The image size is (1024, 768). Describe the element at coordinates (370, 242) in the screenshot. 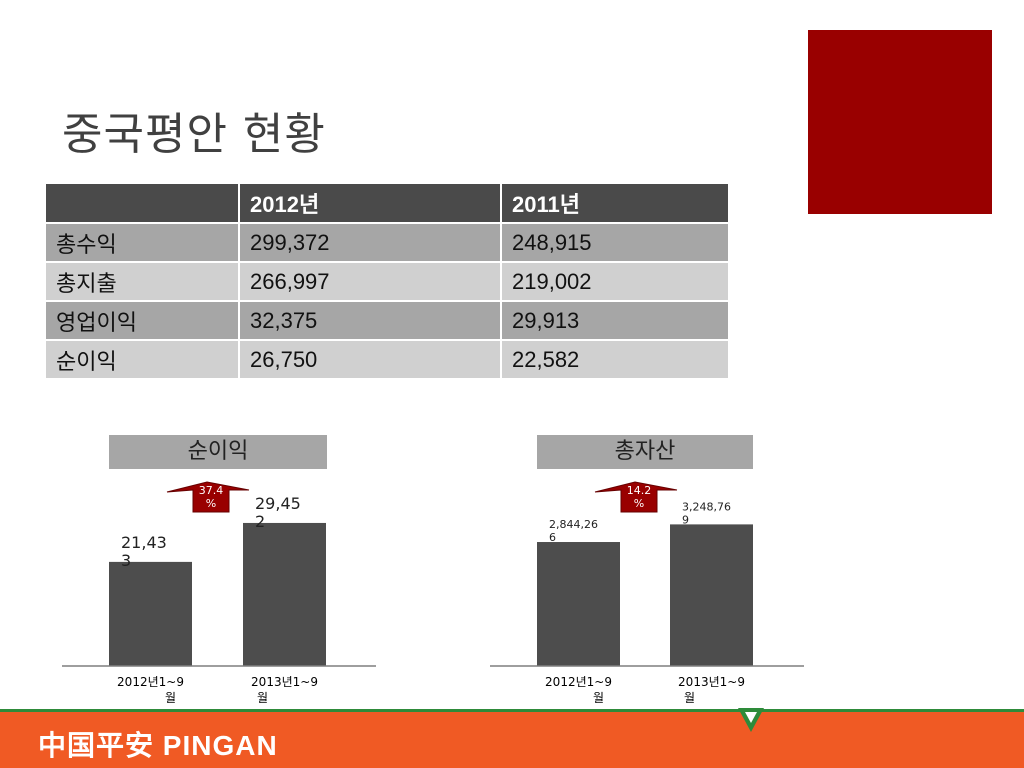

I see `table-cell: 299,372` at that location.